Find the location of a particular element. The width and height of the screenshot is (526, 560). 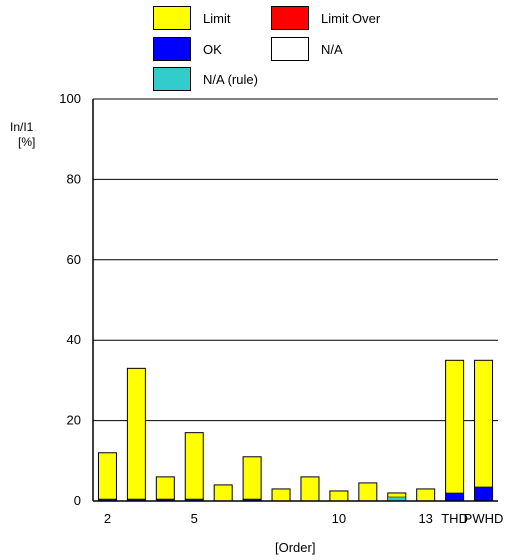

legend-swatch-na is located at coordinates (290, 49).